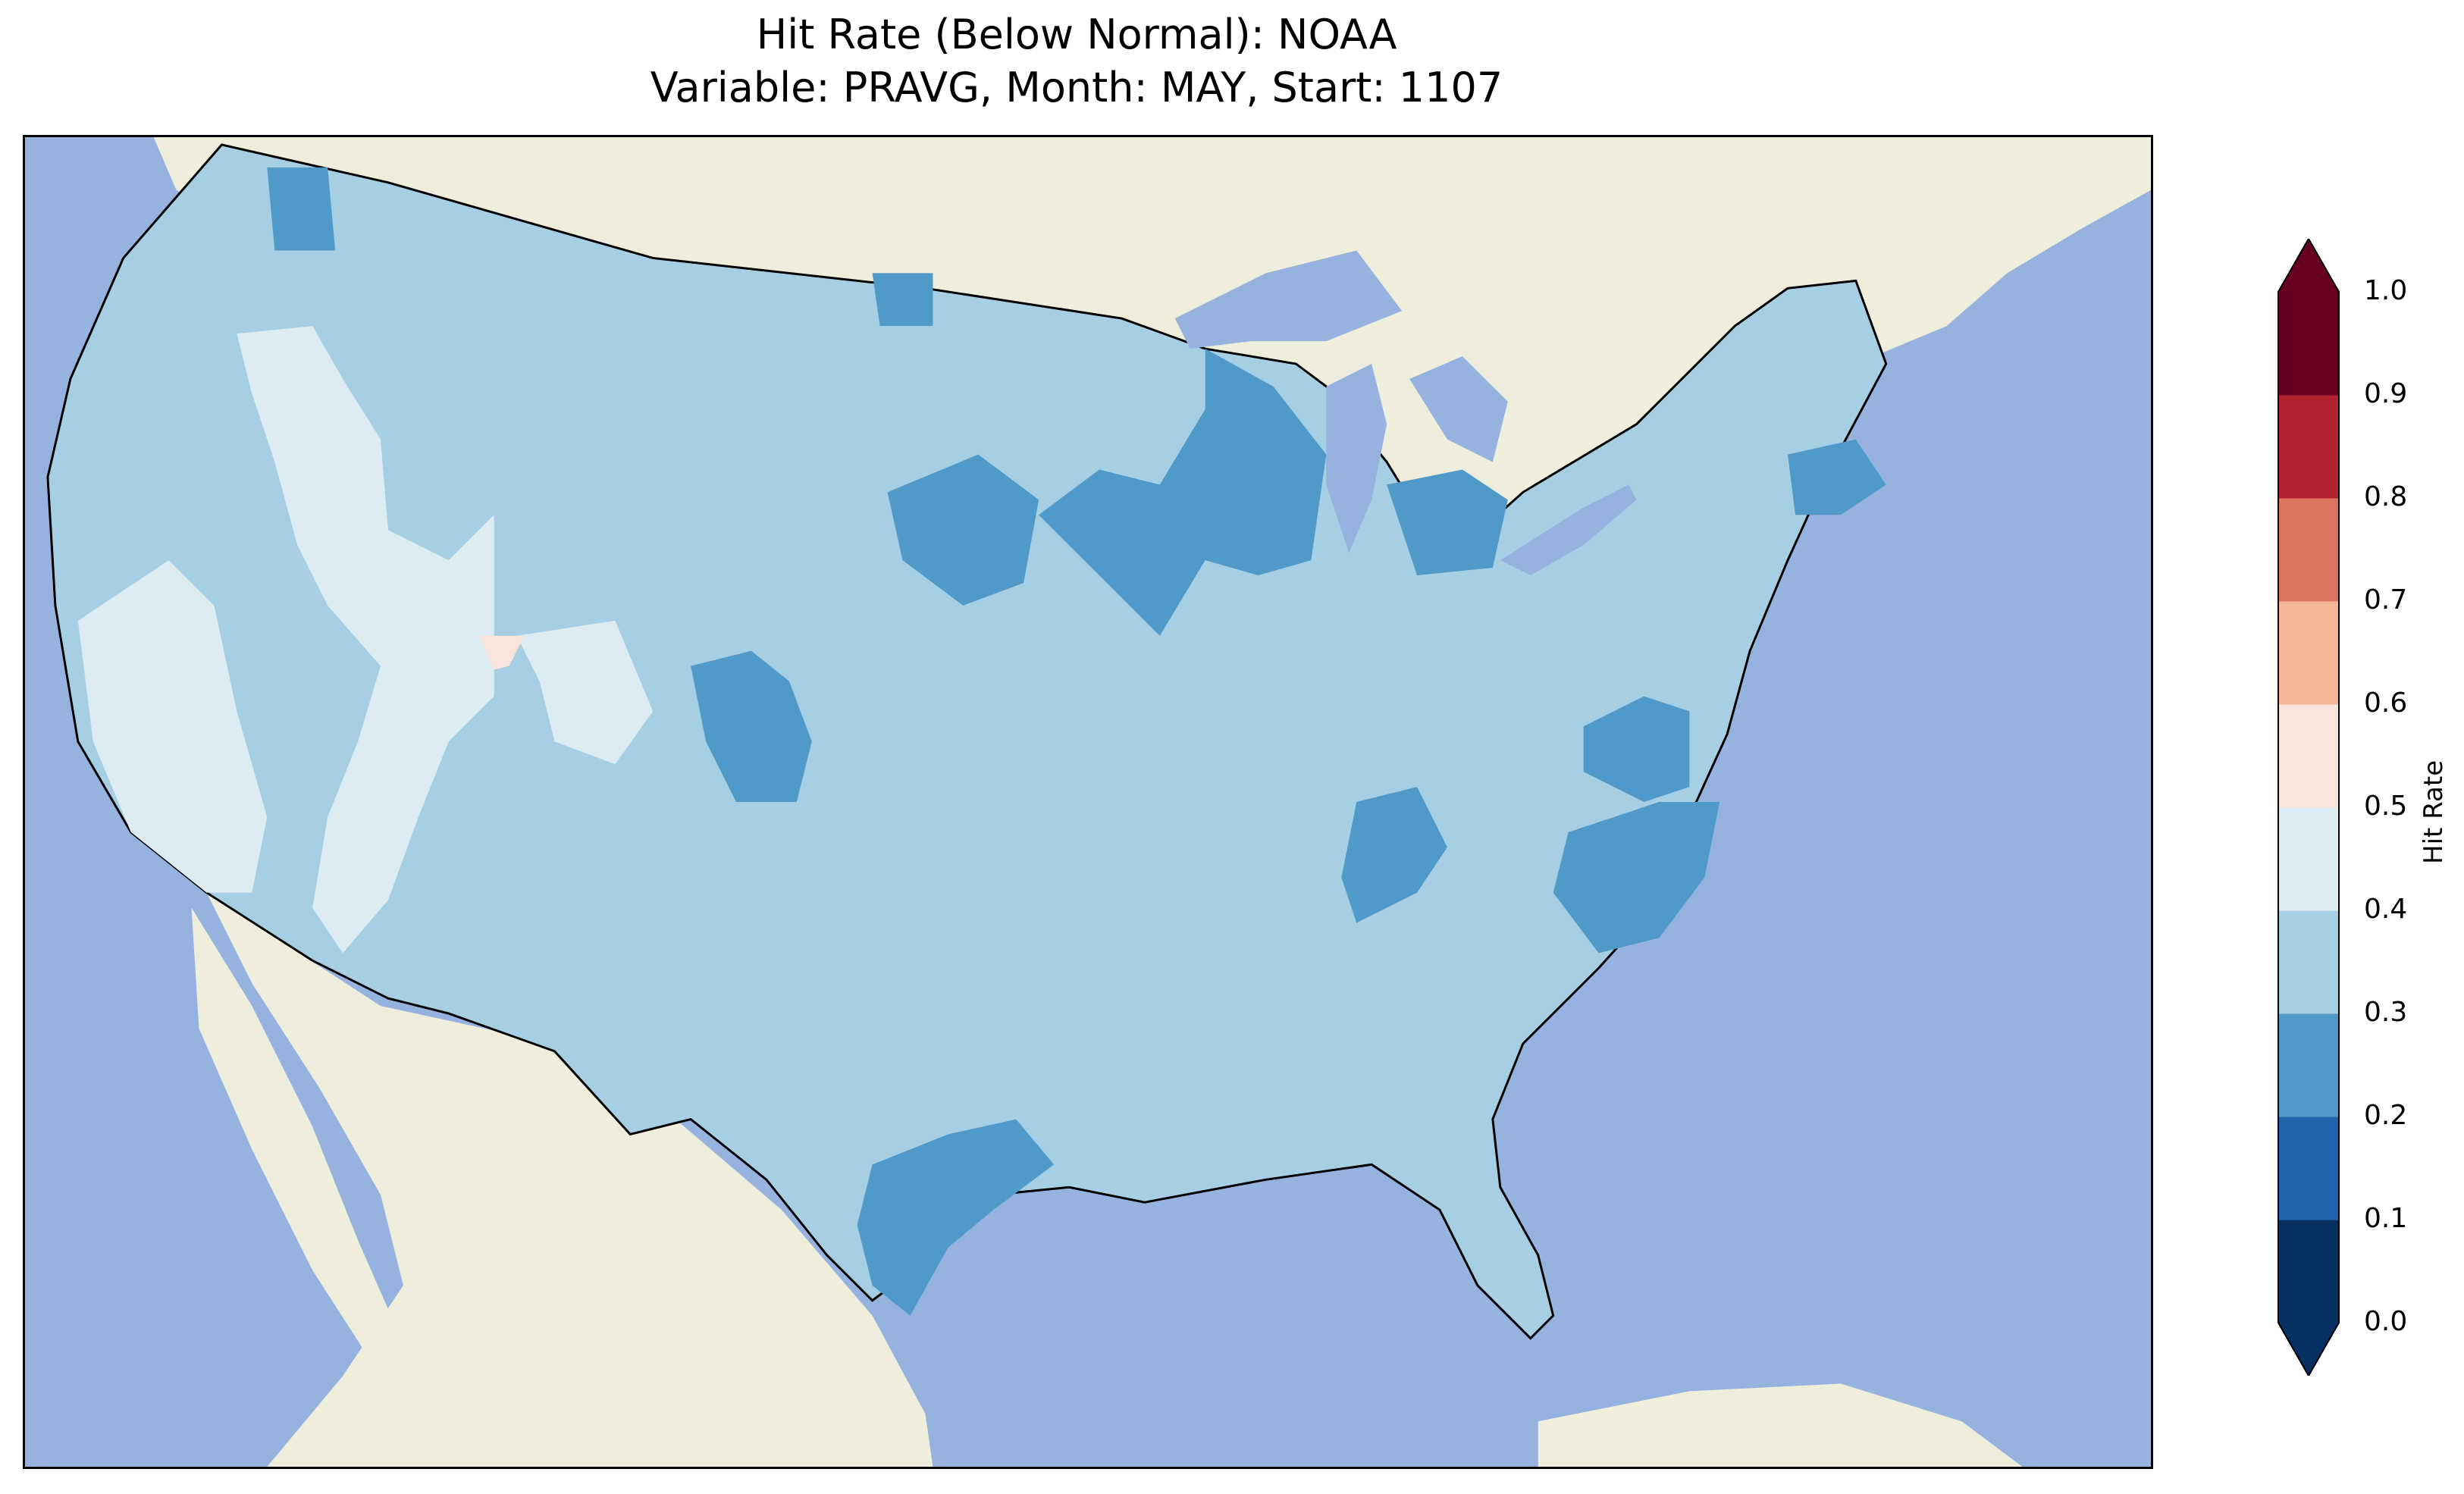 Image resolution: width=2464 pixels, height=1494 pixels. I want to click on colorbar-tick-label: 0.9, so click(2386, 393).